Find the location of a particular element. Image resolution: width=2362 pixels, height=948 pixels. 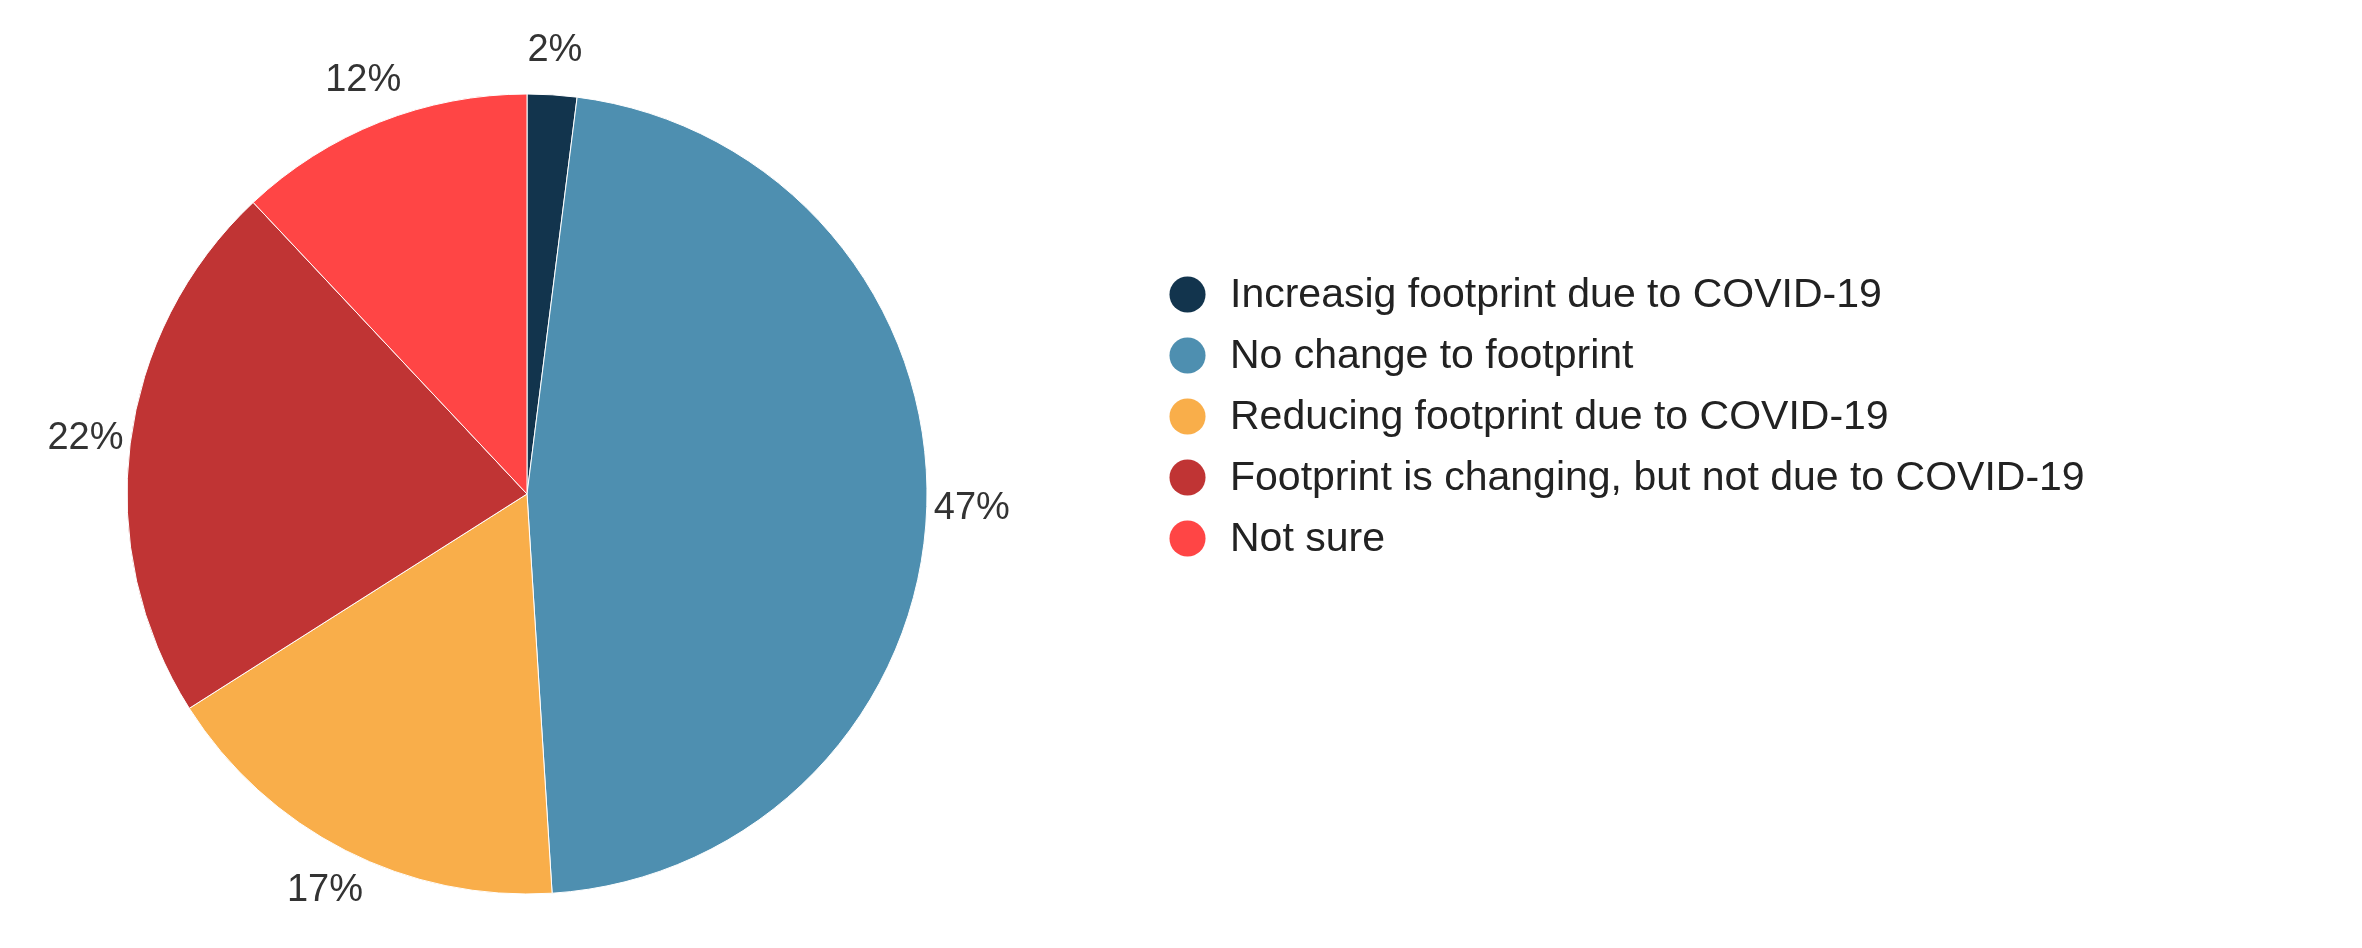

legend-label: Footprint is changing, but not due to COVID-19 is located at coordinates (1657, 475).